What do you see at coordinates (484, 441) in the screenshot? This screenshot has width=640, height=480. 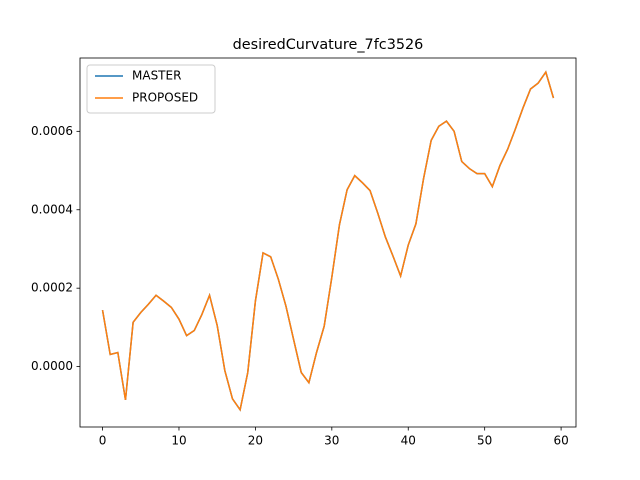 I see `x-tick-label: 50` at bounding box center [484, 441].